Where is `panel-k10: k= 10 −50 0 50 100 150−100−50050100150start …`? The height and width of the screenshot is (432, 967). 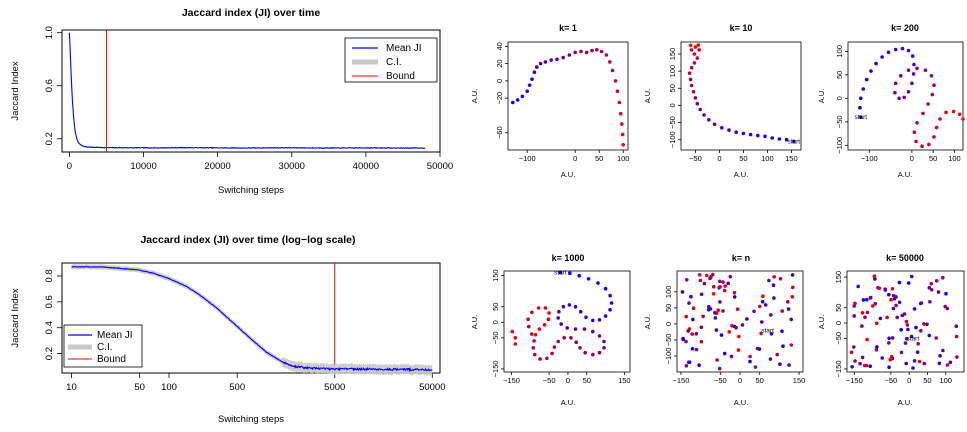
panel-k10: k= 10 −50 0 50 100 150−100−50050100150start … is located at coordinates (722, 101).